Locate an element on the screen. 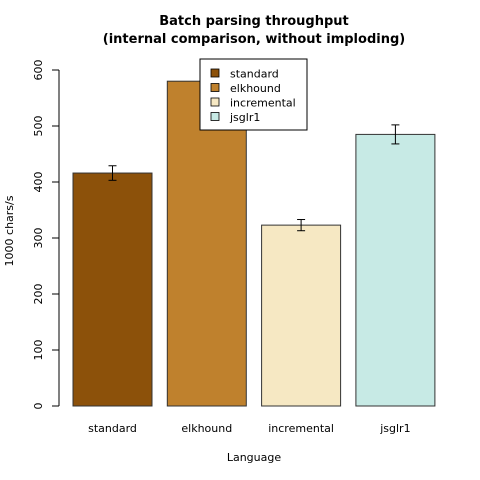  legend-swatch-jsglr1 is located at coordinates (215, 116).